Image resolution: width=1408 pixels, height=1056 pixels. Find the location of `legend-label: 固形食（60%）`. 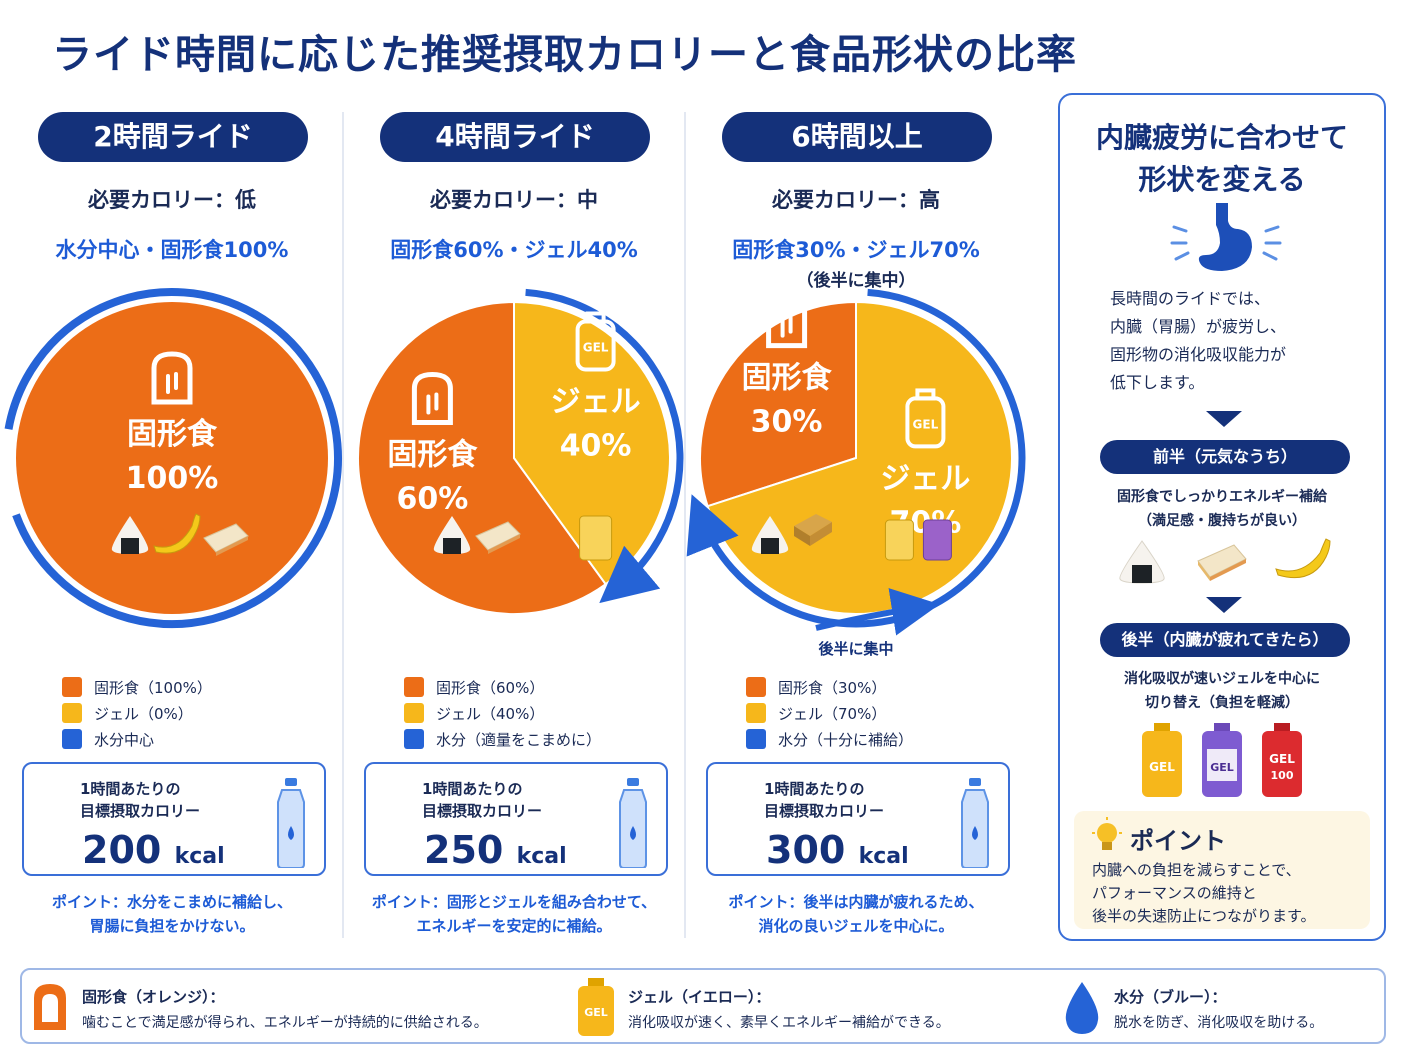

legend-label: 固形食（60%） is located at coordinates (490, 687).